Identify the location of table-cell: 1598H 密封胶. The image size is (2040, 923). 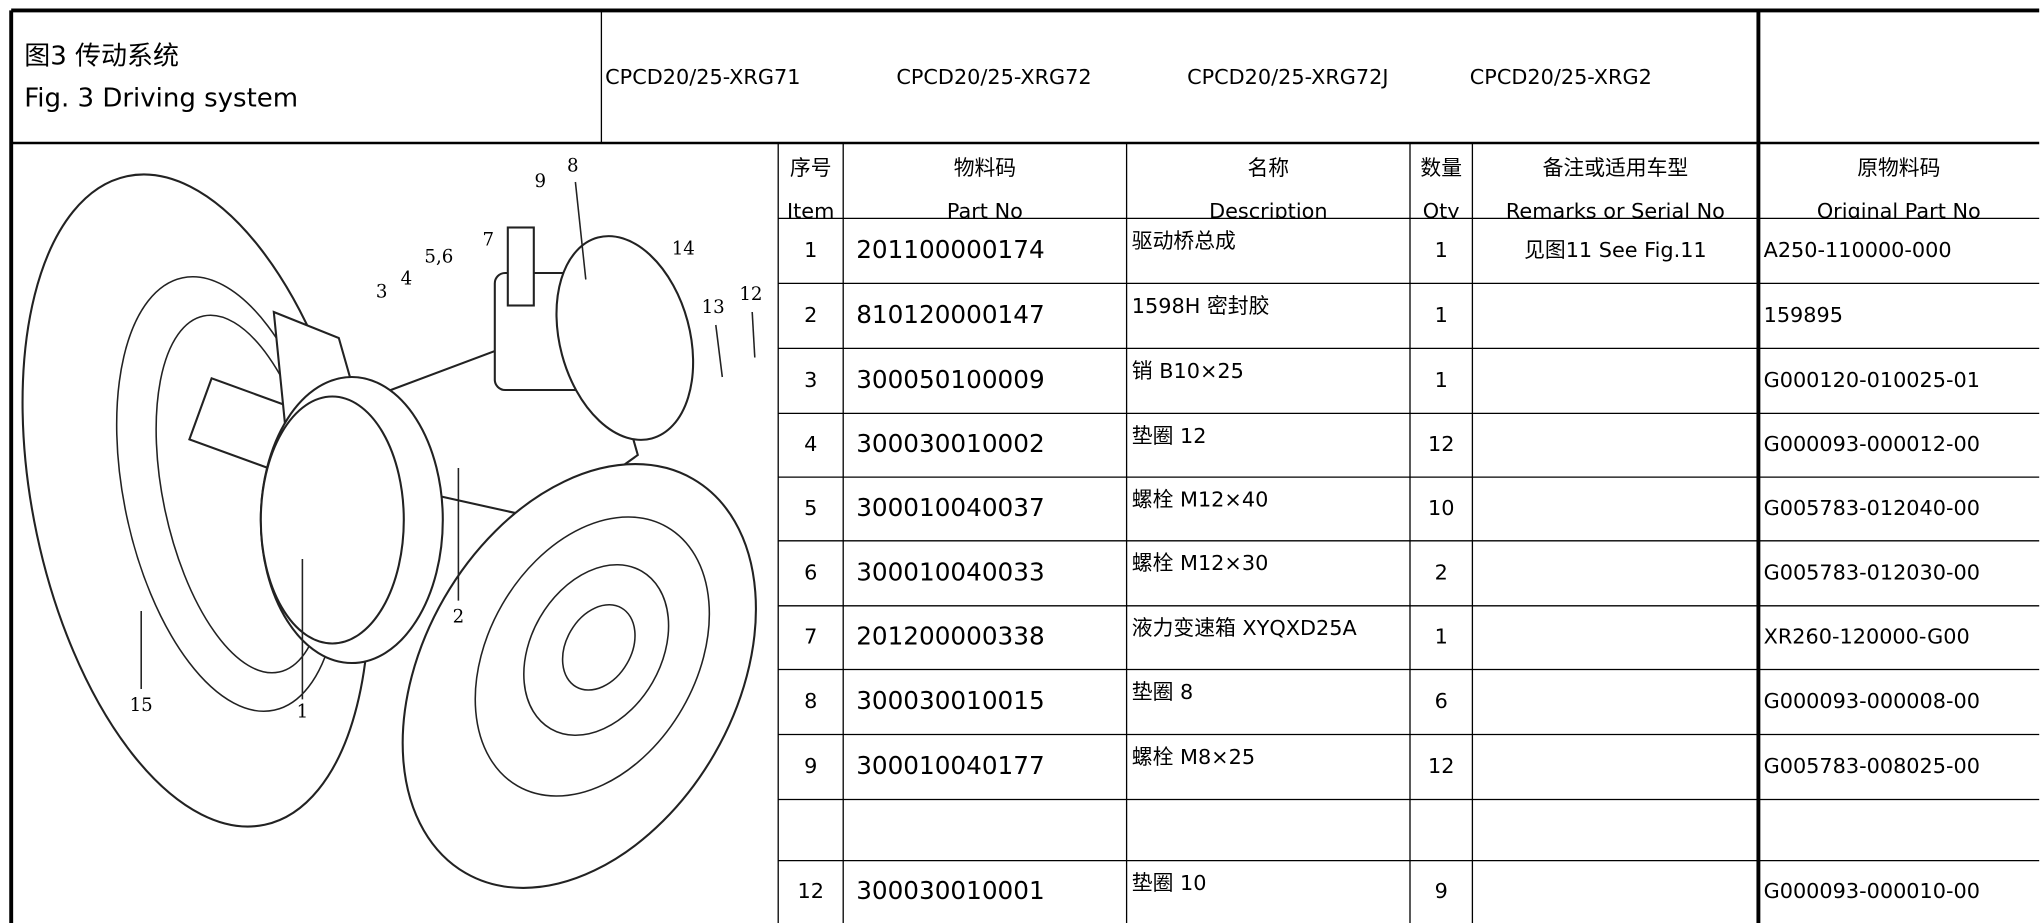
(1201, 306).